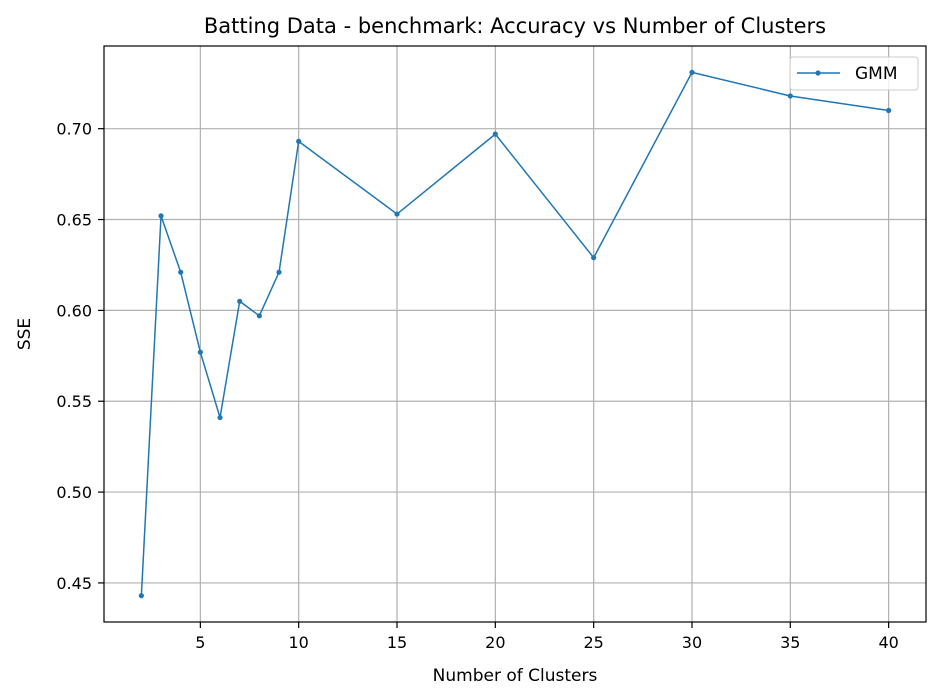 The height and width of the screenshot is (700, 944). Describe the element at coordinates (515, 676) in the screenshot. I see `x-axis-label: Number of Clusters` at that location.